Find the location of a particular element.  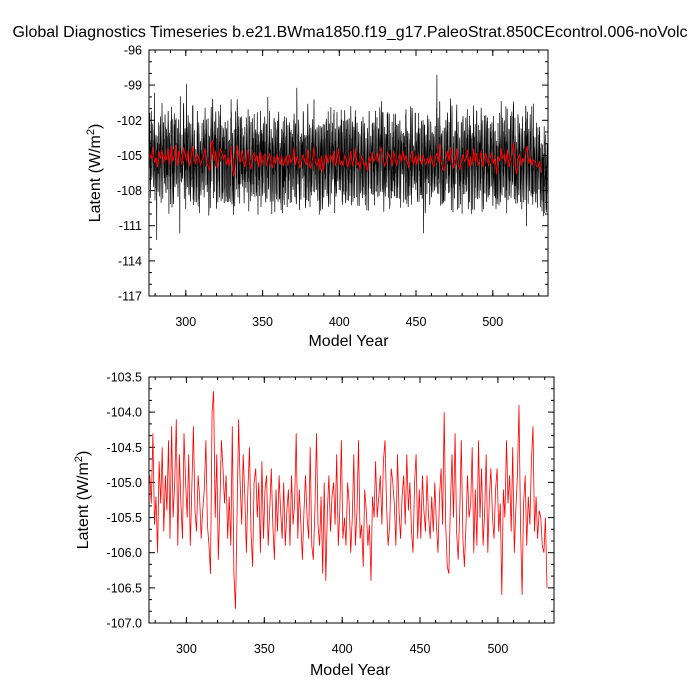

y-tick-label: -105.0 is located at coordinates (124, 483).